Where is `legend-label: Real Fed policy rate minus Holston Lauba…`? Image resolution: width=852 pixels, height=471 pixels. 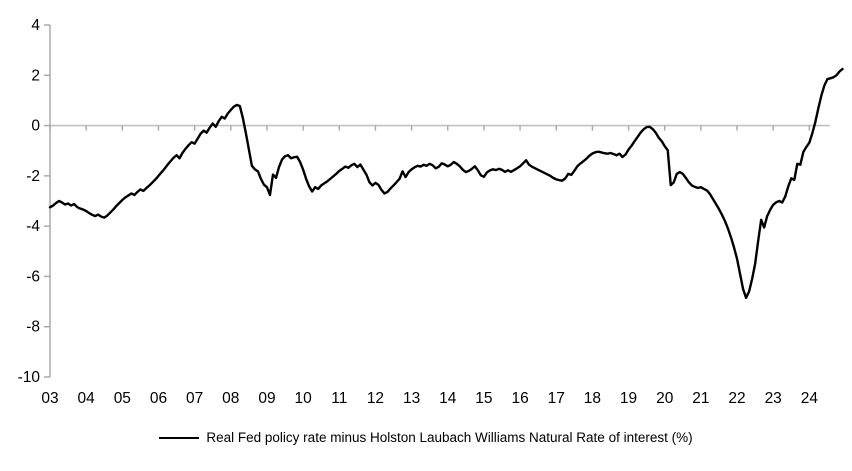 legend-label: Real Fed policy rate minus Holston Lauba… is located at coordinates (449, 437).